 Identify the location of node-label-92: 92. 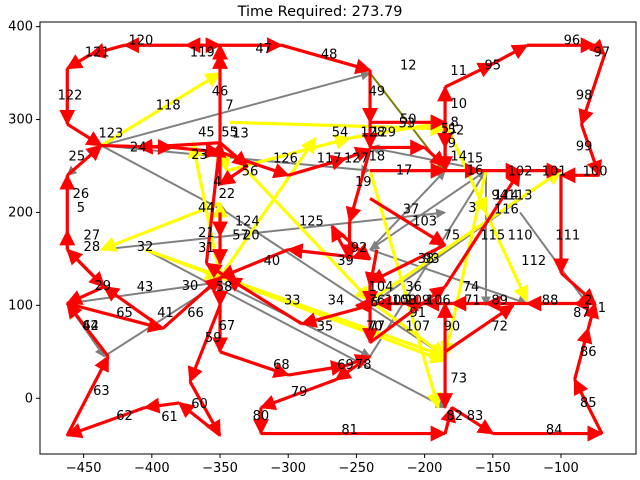
(359, 248).